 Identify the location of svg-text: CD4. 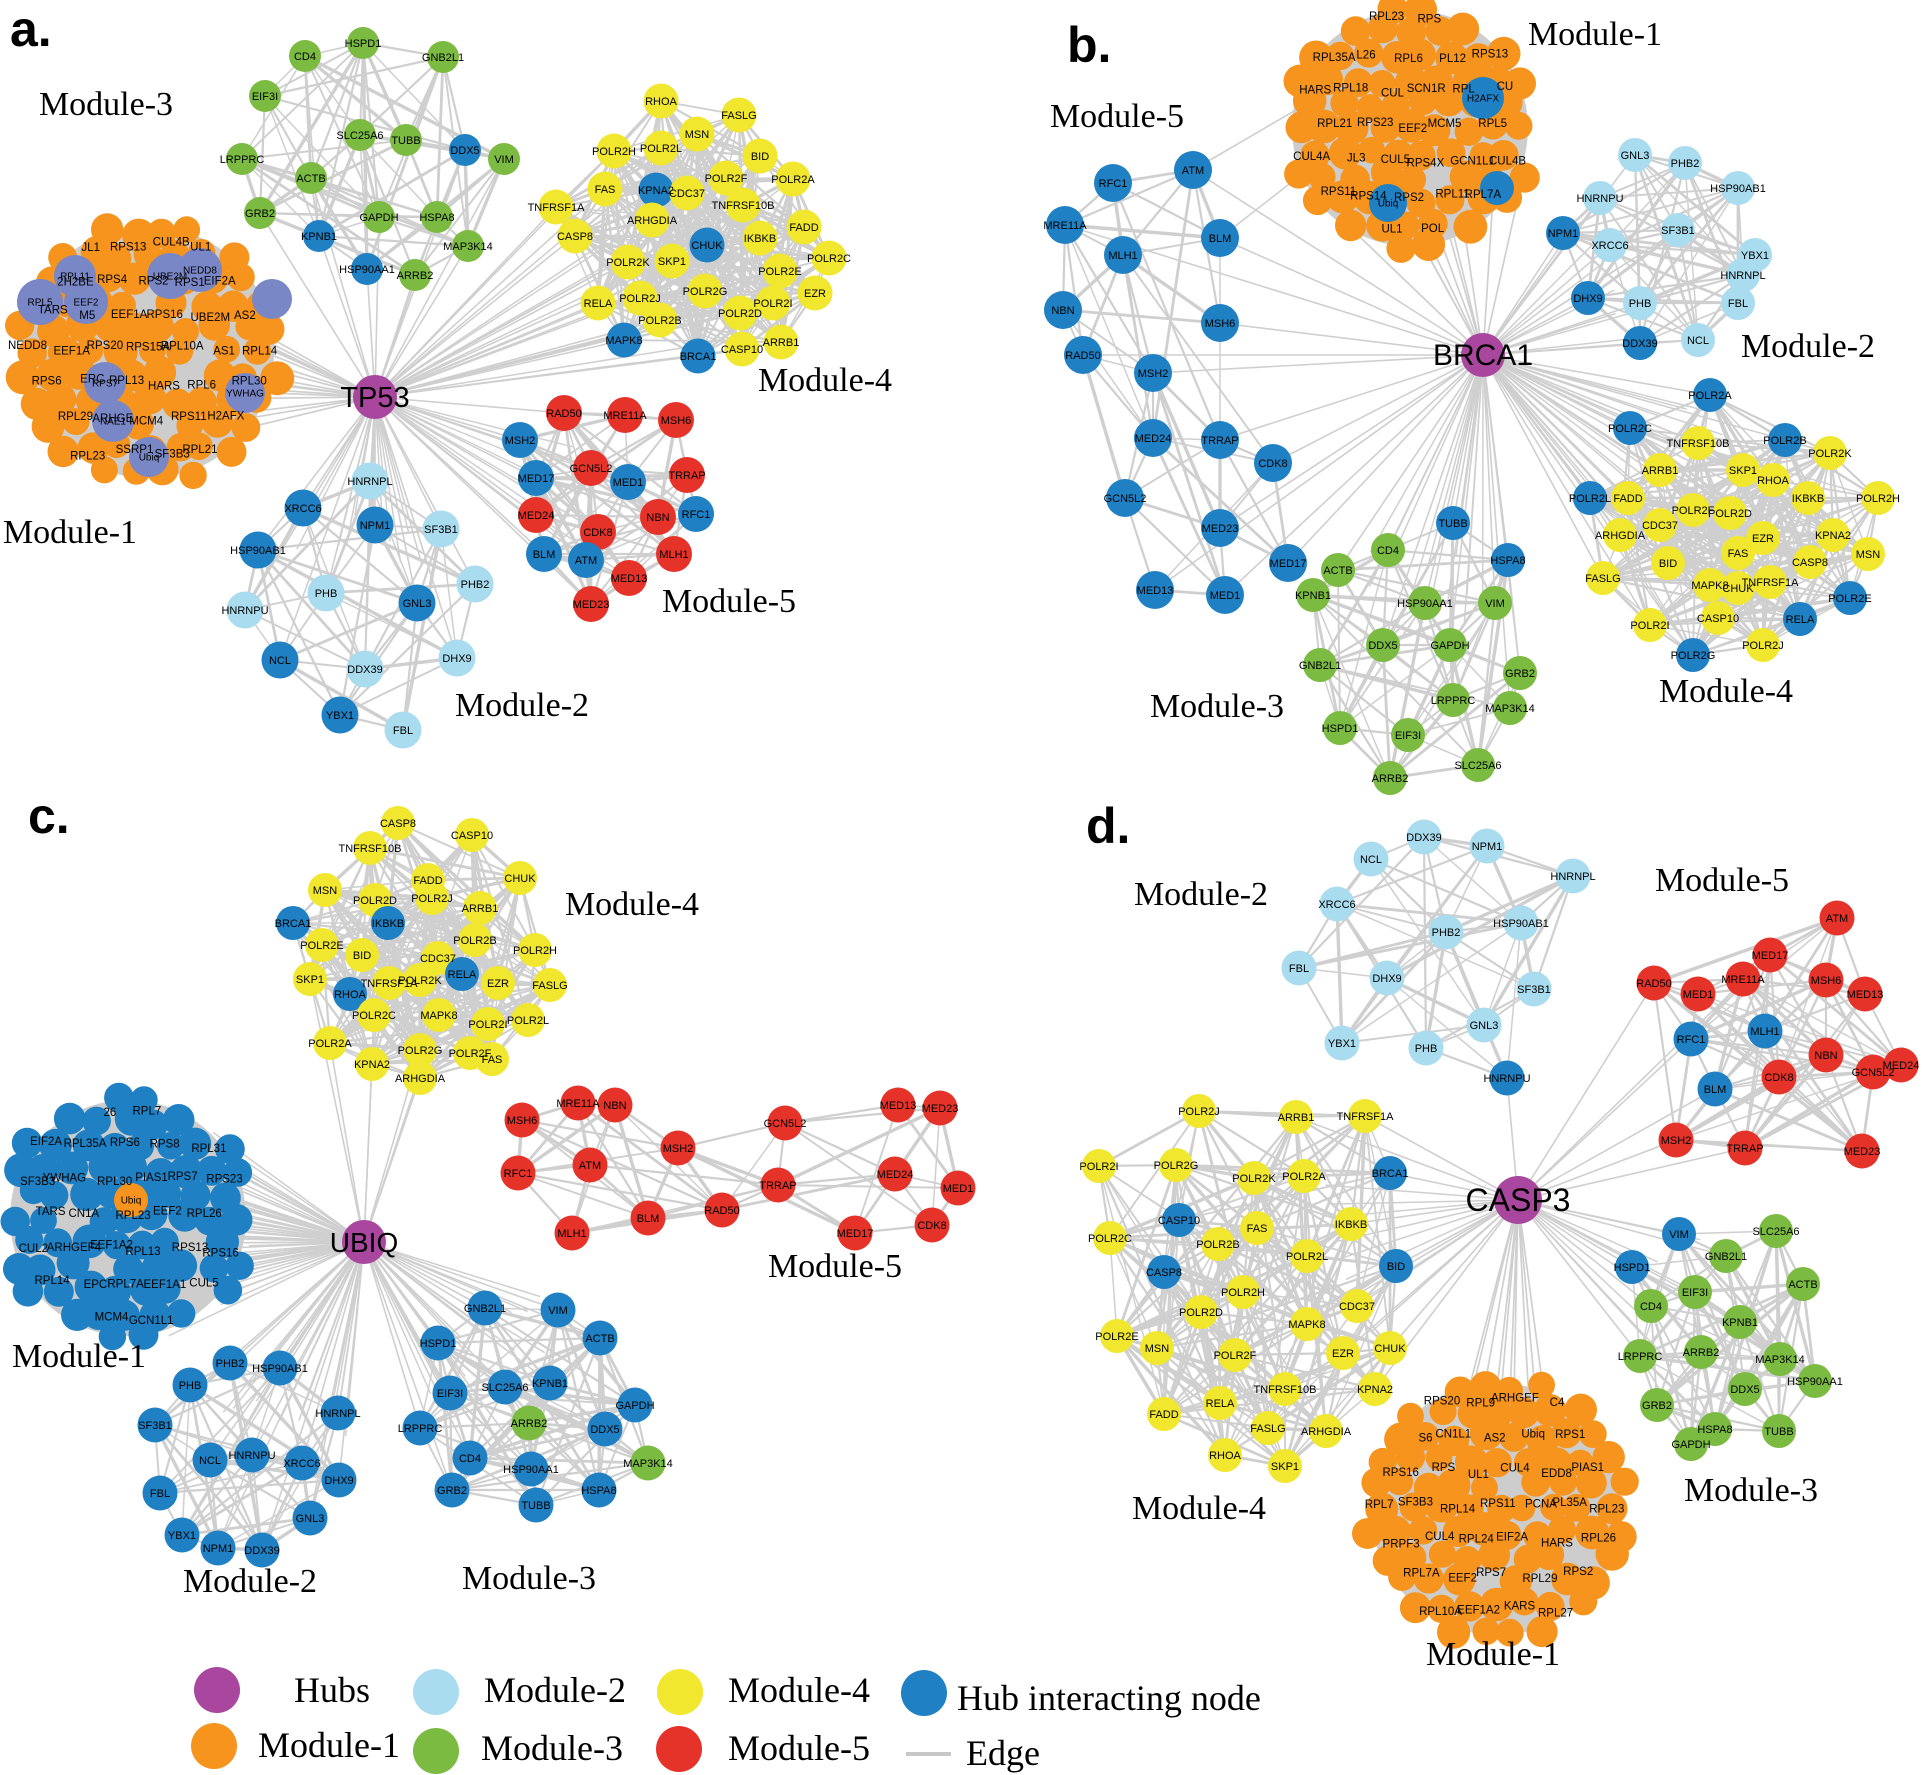
(1651, 1307).